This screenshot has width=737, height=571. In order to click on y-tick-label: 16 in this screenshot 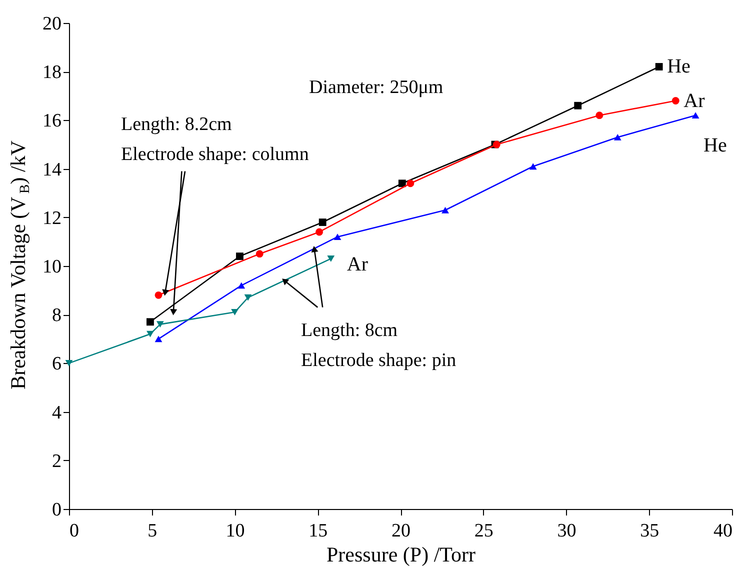, I will do `click(52, 121)`.